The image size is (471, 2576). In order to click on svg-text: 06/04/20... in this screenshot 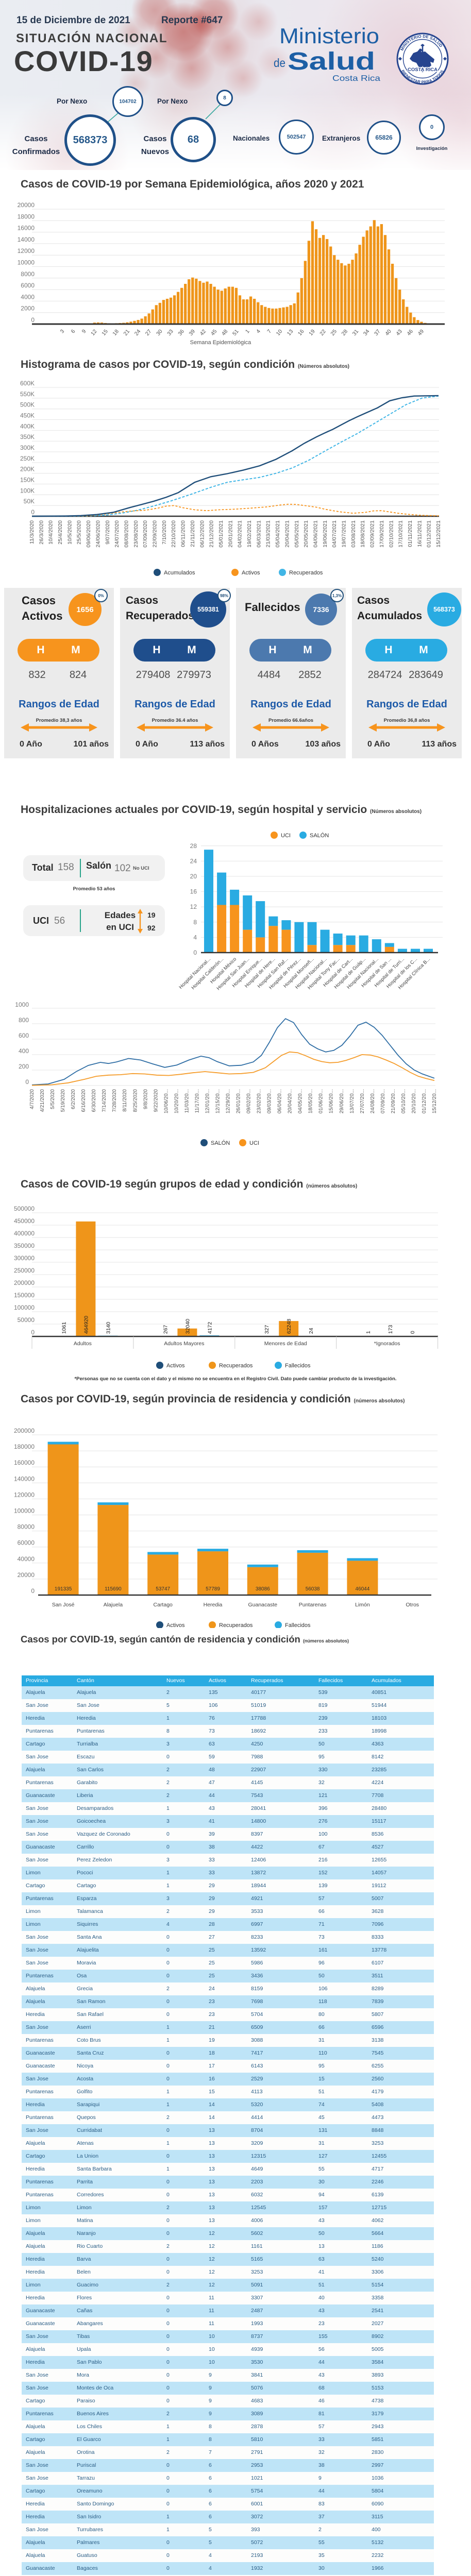, I will do `click(280, 1101)`.